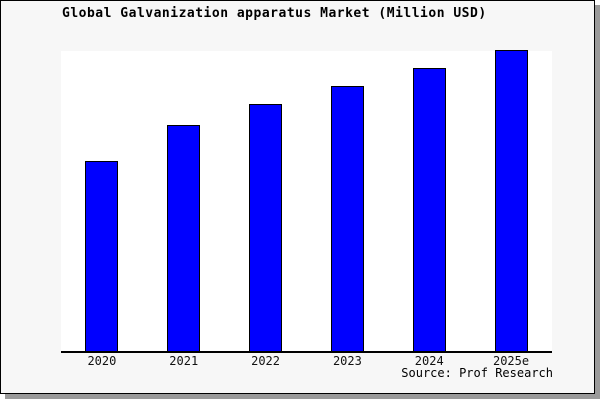 This screenshot has width=600, height=400. Describe the element at coordinates (266, 227) in the screenshot. I see `bar-2022` at that location.